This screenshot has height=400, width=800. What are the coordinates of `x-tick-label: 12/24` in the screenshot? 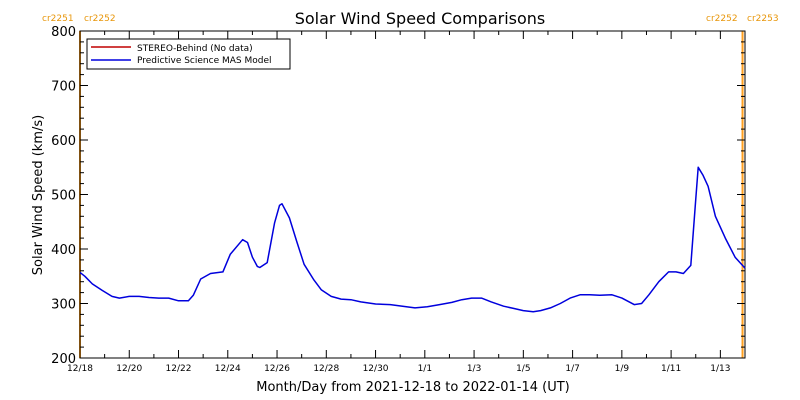 It's located at (228, 369).